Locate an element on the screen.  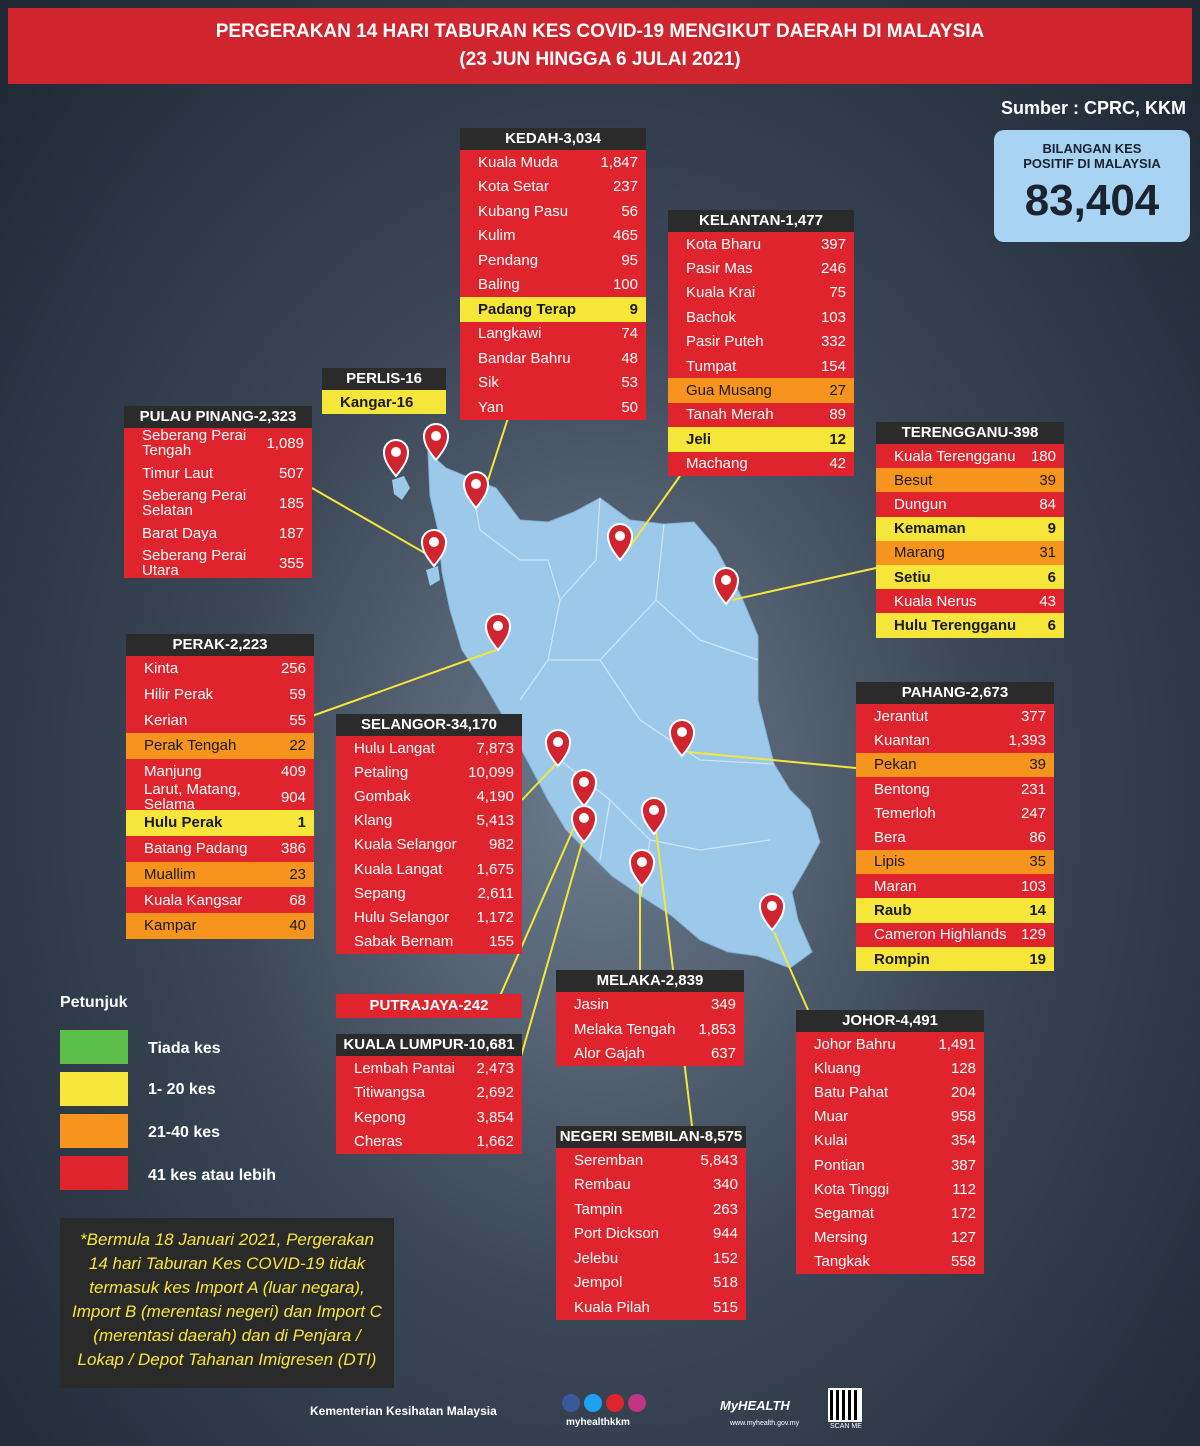
district-row: Petaling 10,099 is located at coordinates (429, 772).